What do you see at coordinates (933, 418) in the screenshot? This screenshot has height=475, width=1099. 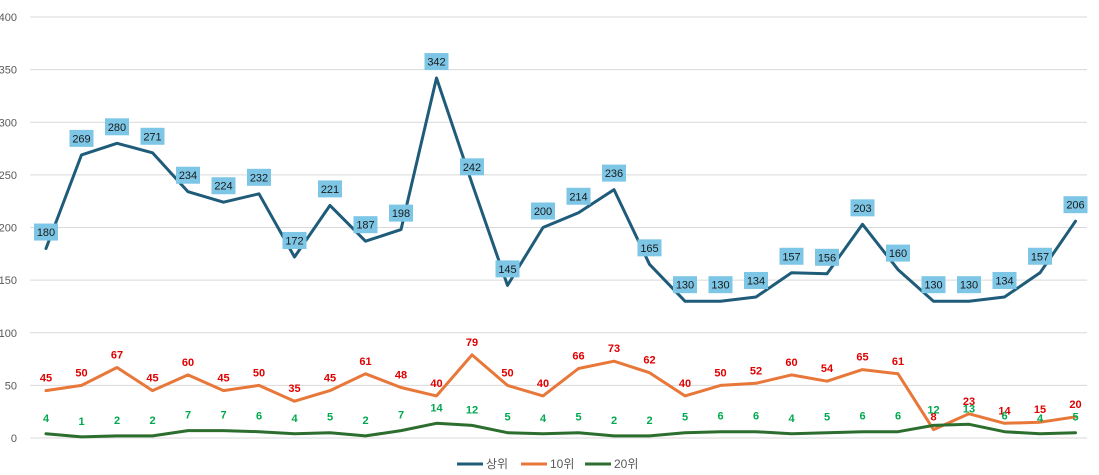 I see `data-label: 8` at bounding box center [933, 418].